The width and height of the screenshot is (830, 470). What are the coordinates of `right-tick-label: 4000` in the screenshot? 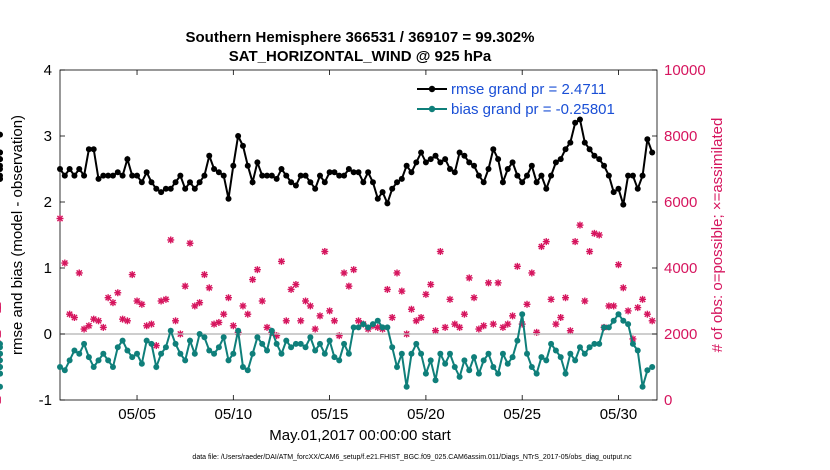 It's located at (680, 268).